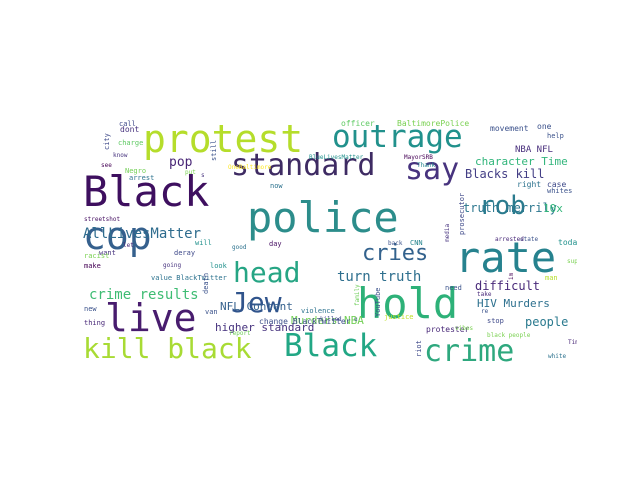 This screenshot has width=640, height=480. I want to click on word: difficult, so click(508, 286).